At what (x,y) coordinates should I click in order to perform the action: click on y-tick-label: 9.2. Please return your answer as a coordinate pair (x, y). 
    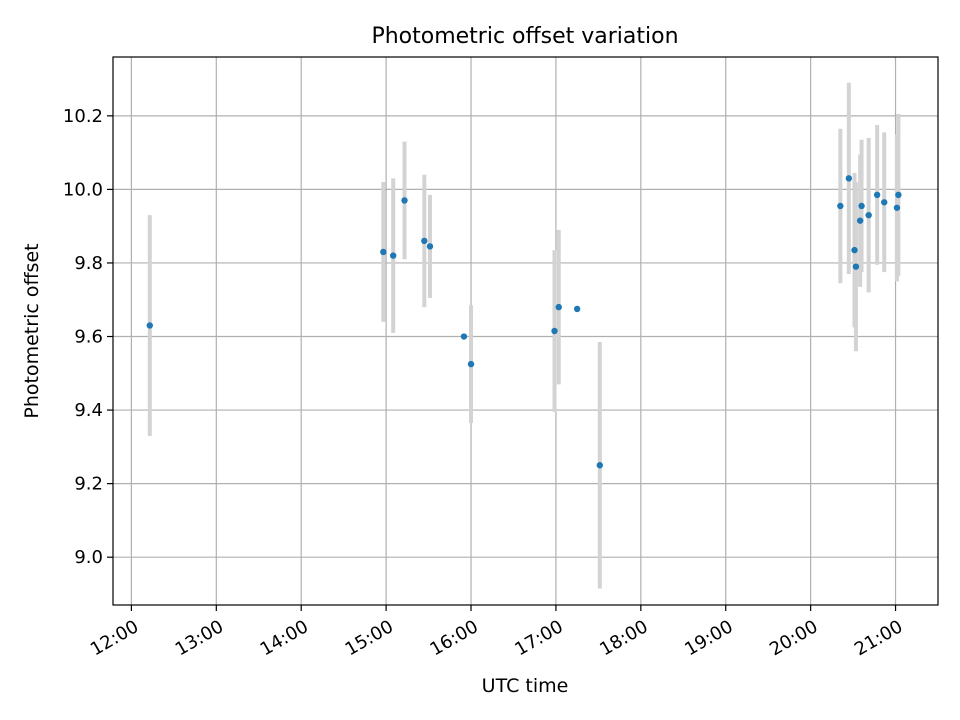
    Looking at the image, I should click on (88, 484).